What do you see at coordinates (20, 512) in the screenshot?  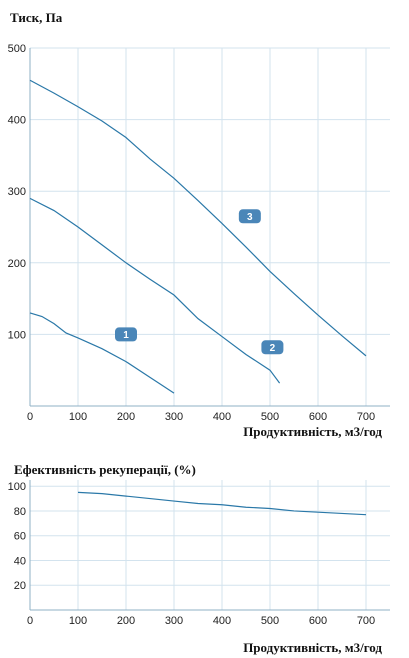 I see `efficiency-y-tick-label: 80` at bounding box center [20, 512].